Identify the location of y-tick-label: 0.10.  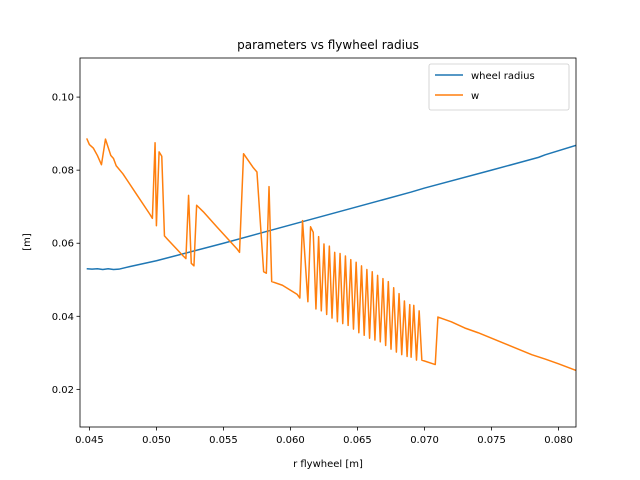
(63, 98).